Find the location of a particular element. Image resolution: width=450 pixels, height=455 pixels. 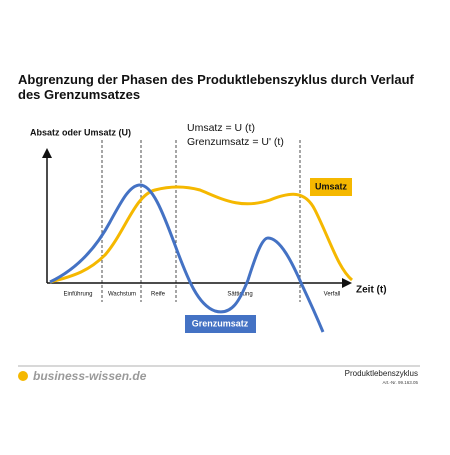

umsatz-label-box is located at coordinates (331, 187).